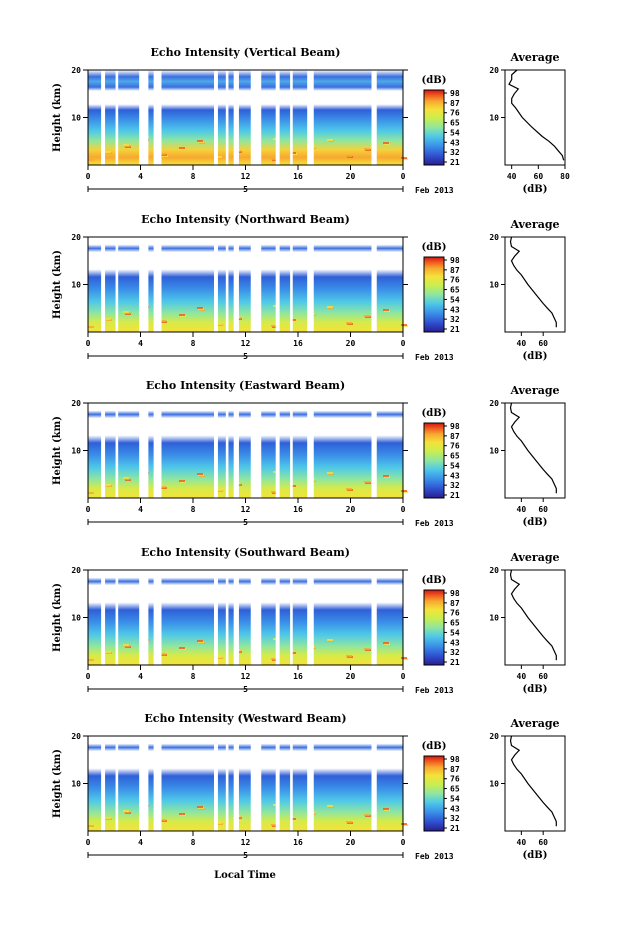  What do you see at coordinates (455, 495) in the screenshot?
I see `colorbar-tick-label: 21` at bounding box center [455, 495].